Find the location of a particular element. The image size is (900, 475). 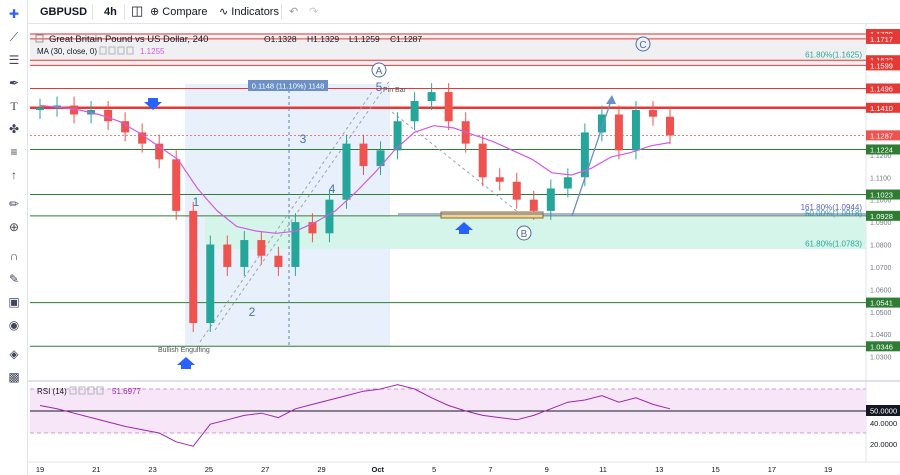

price-tick-label: 1.0900 is located at coordinates (881, 223).